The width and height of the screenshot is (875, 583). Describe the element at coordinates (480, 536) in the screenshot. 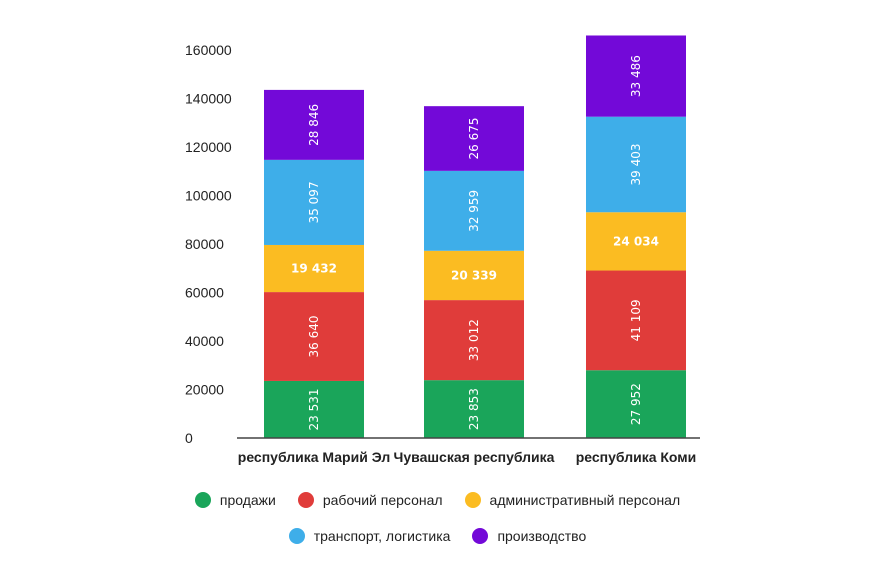

I see `legend-swatch-production` at that location.